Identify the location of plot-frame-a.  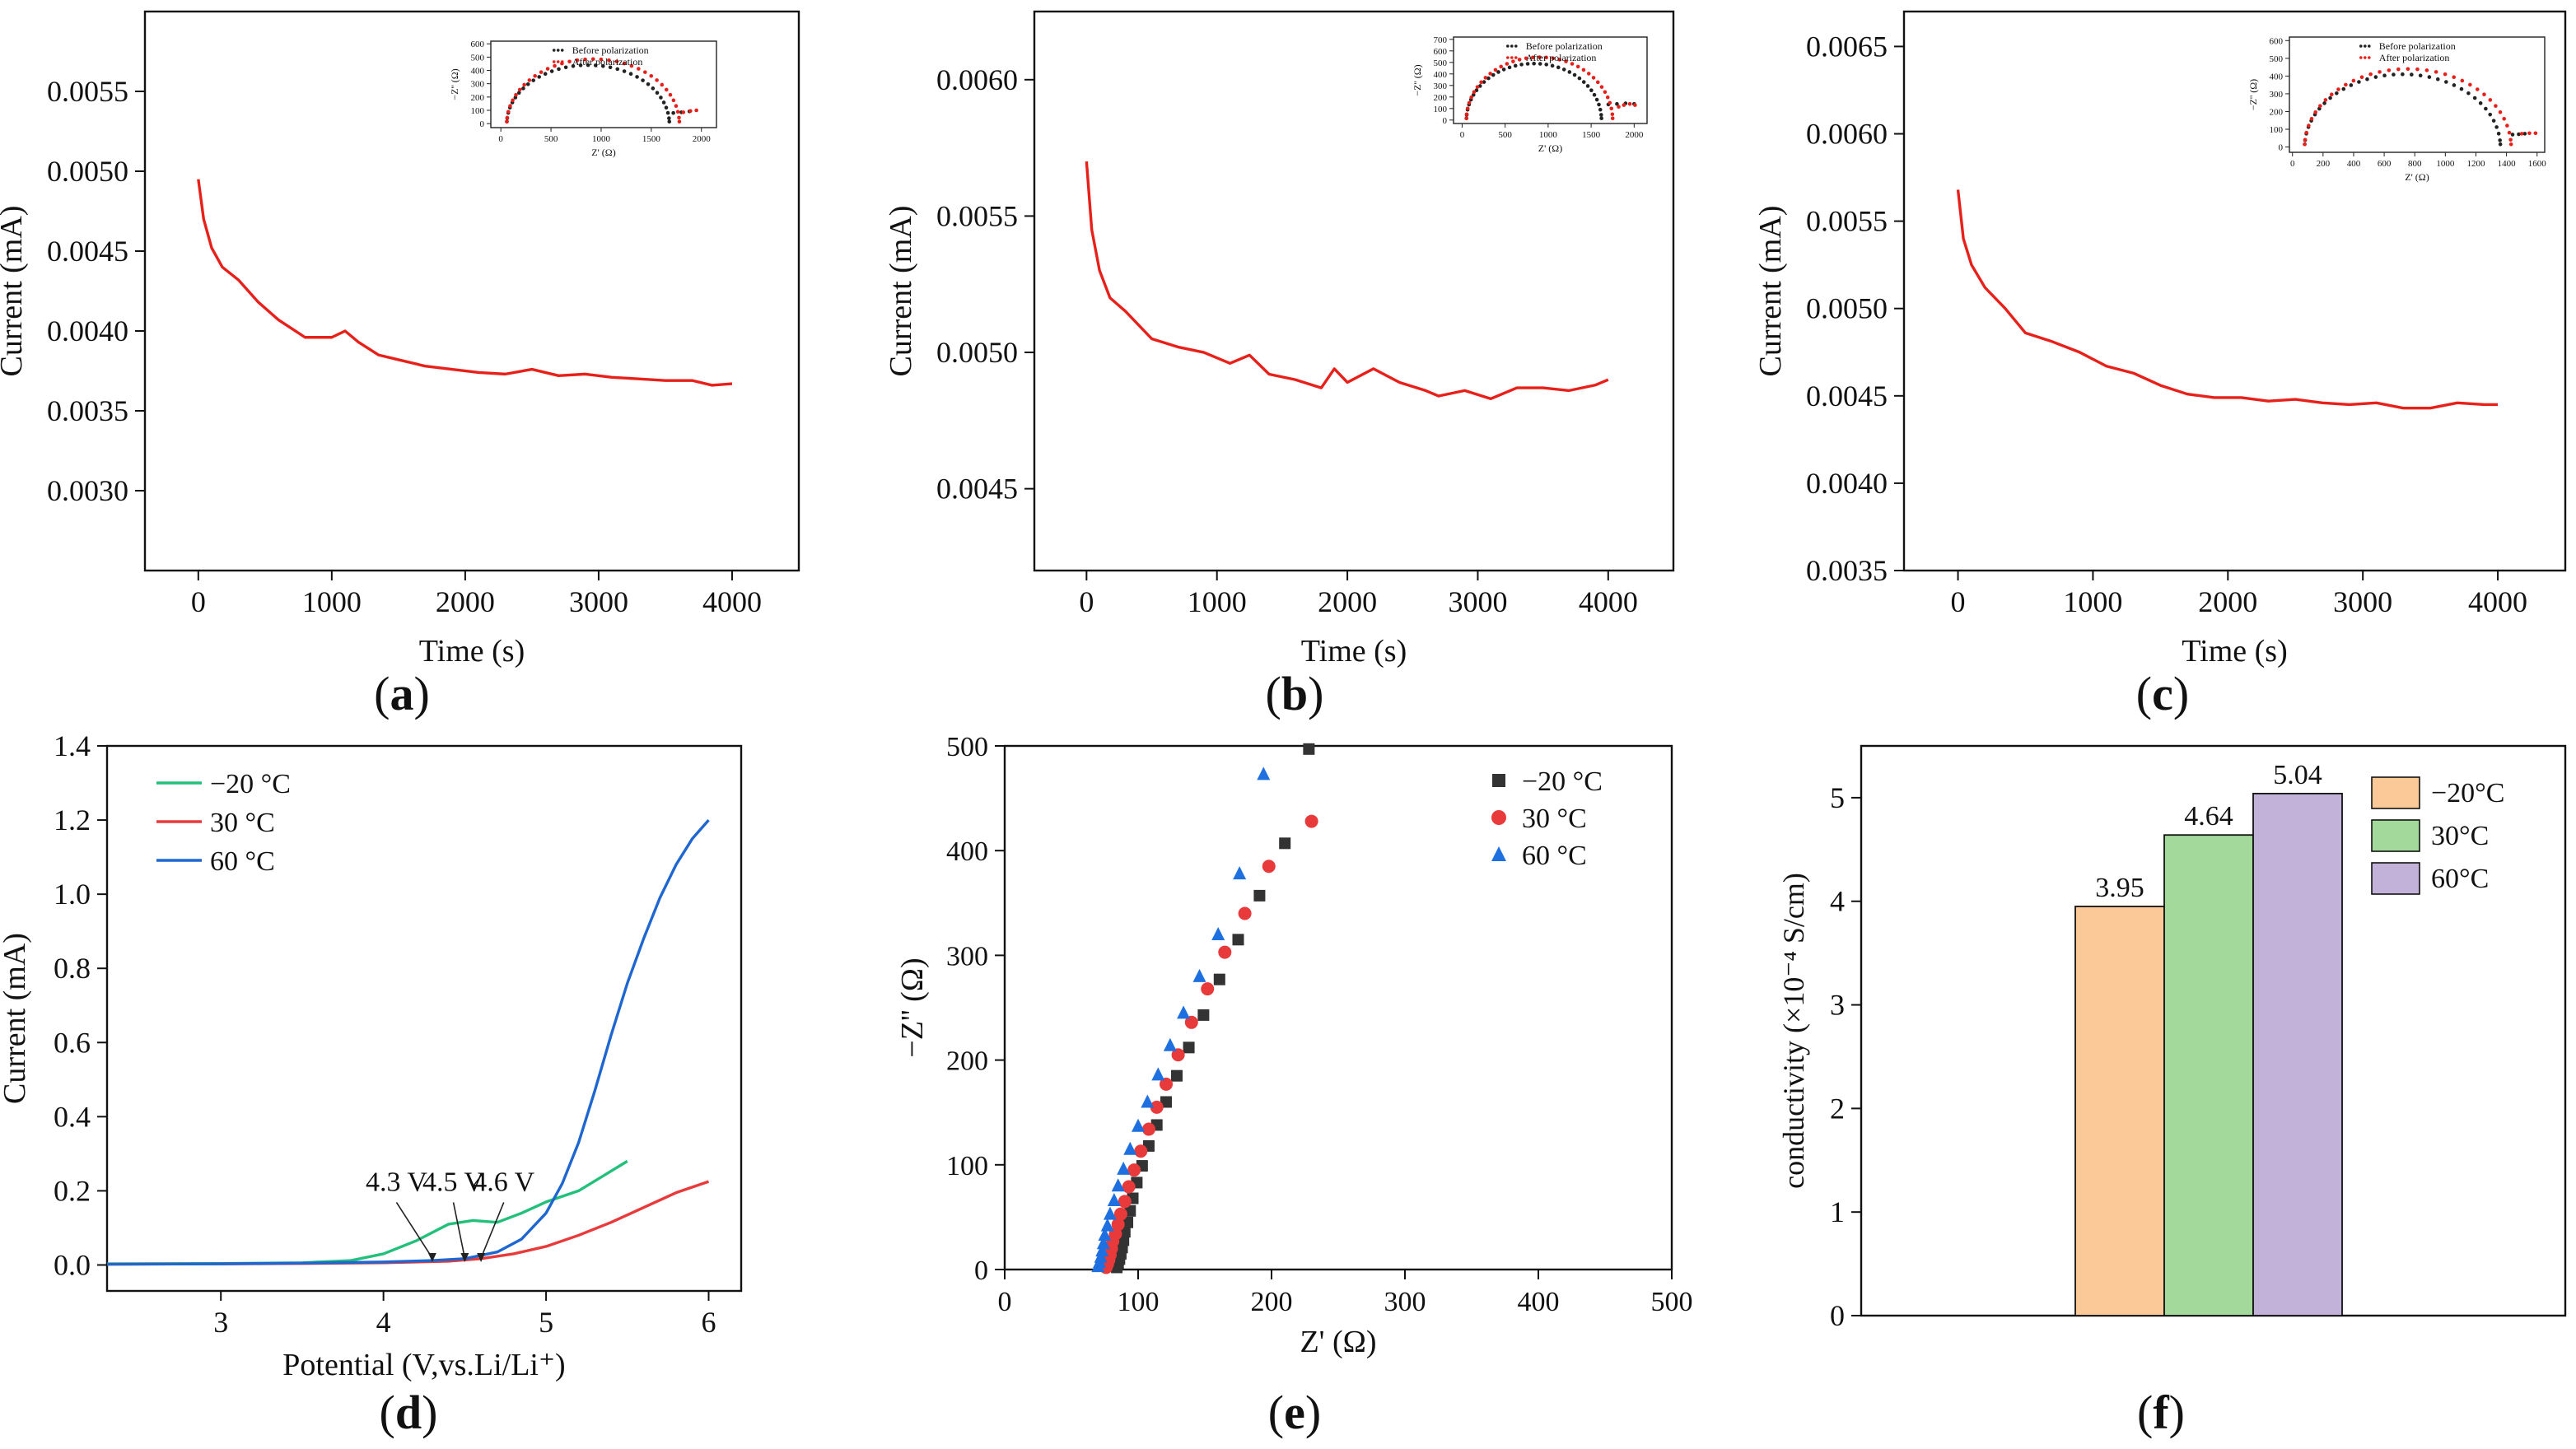
(471, 291).